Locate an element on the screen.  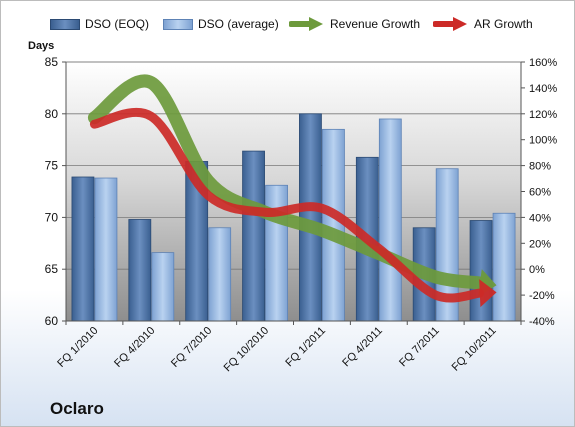
y-axis-left-title: Days is located at coordinates (41, 46).